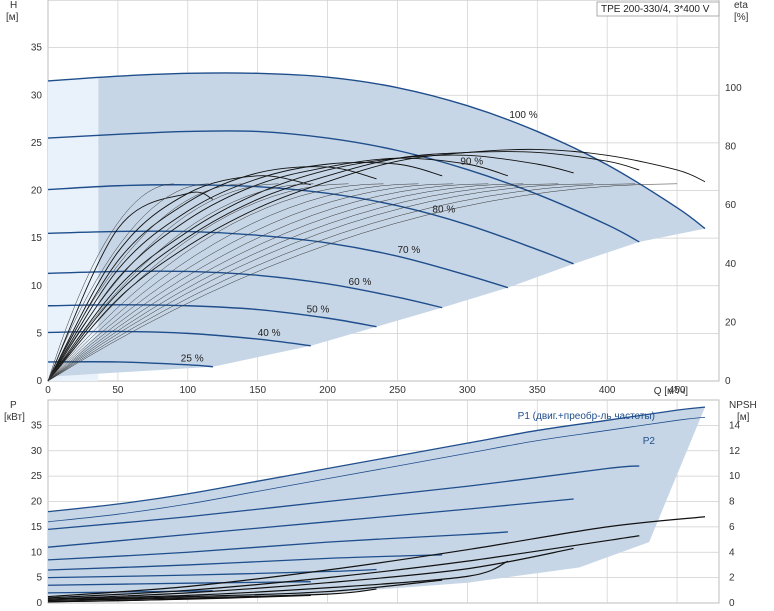 The width and height of the screenshot is (774, 611). Describe the element at coordinates (376, 469) in the screenshot. I see `power-p2-curve` at that location.